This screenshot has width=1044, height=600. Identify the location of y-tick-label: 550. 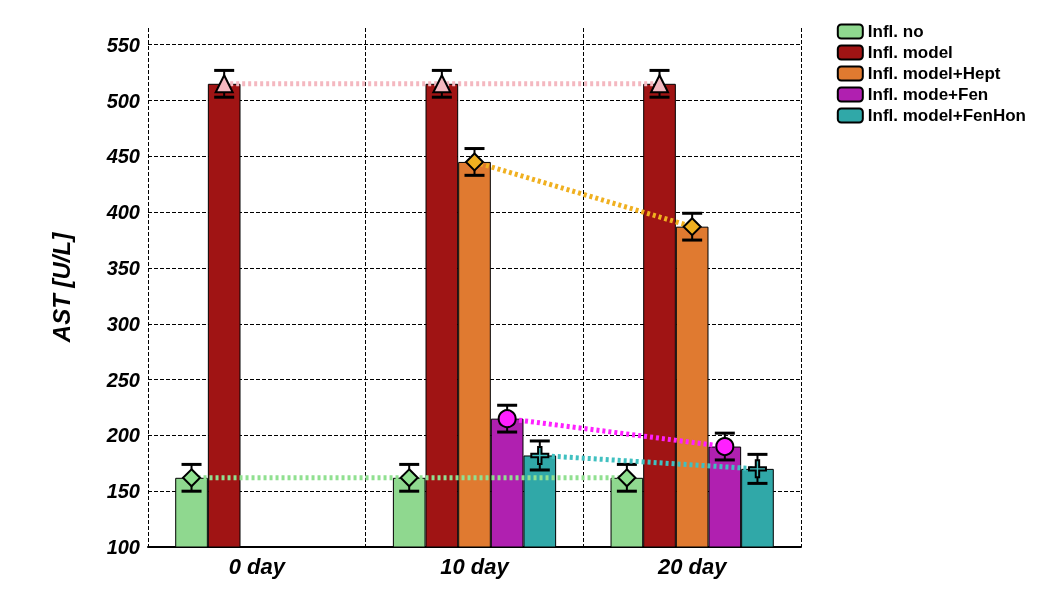
(123, 44).